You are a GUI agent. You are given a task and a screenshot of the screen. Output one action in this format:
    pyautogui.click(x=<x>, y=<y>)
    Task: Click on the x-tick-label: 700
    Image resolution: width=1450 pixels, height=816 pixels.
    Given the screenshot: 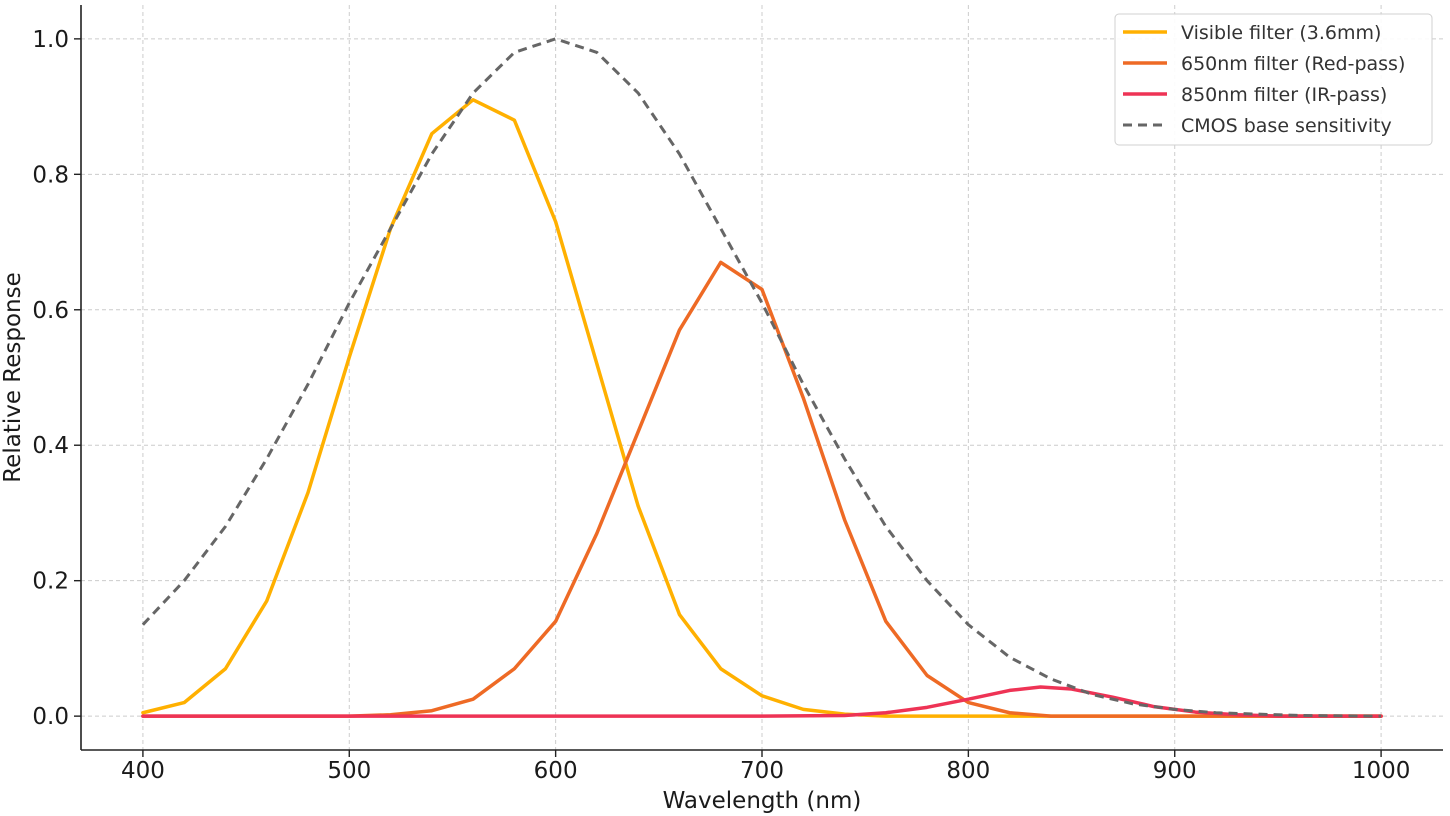 What is the action you would take?
    pyautogui.click(x=762, y=771)
    